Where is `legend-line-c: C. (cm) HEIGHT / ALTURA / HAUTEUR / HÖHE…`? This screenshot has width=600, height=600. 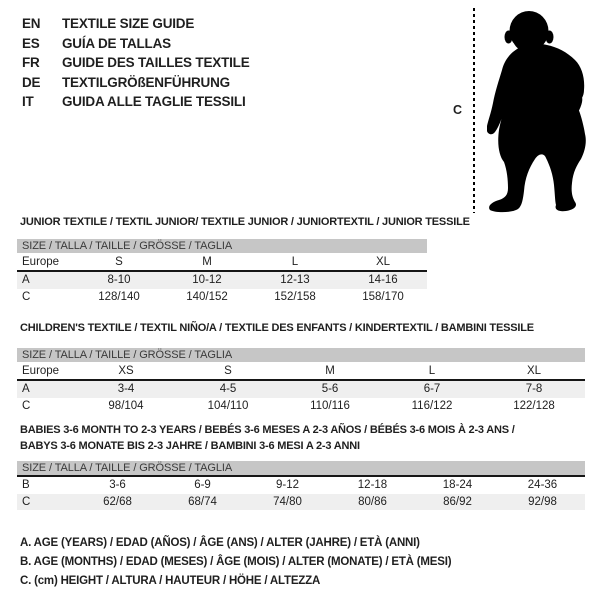
legend-line-c: C. (cm) HEIGHT / ALTURA / HAUTEUR / HÖHE… is located at coordinates (170, 580).